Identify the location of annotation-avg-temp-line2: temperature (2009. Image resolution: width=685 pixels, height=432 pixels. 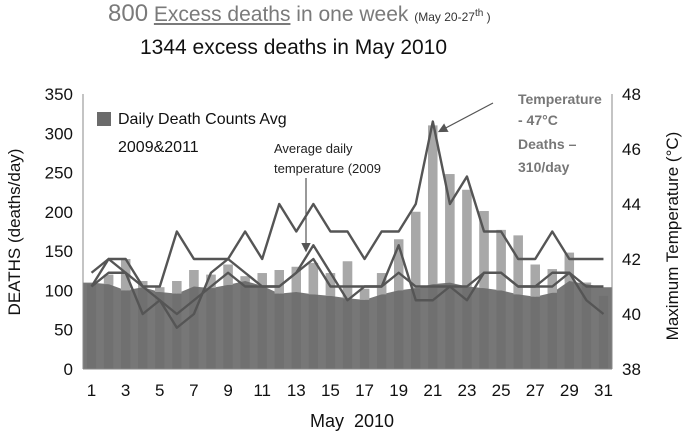
(327, 168).